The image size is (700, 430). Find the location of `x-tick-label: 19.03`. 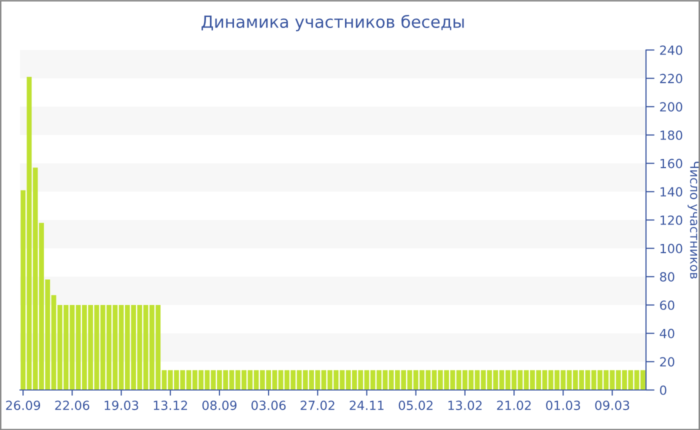

x-tick-label: 19.03 is located at coordinates (121, 405).